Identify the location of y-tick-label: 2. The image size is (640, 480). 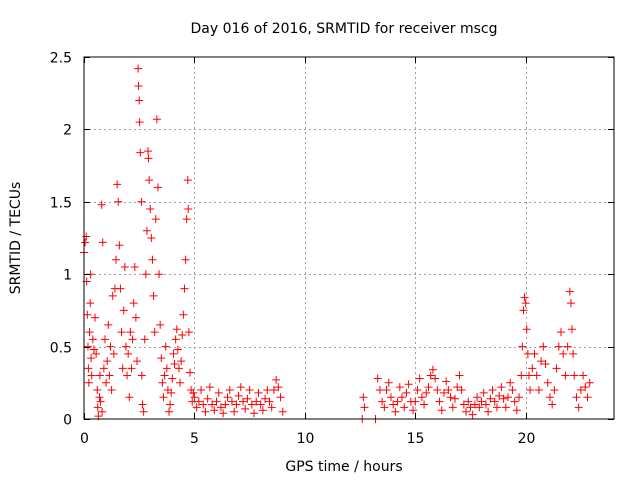
(67, 131).